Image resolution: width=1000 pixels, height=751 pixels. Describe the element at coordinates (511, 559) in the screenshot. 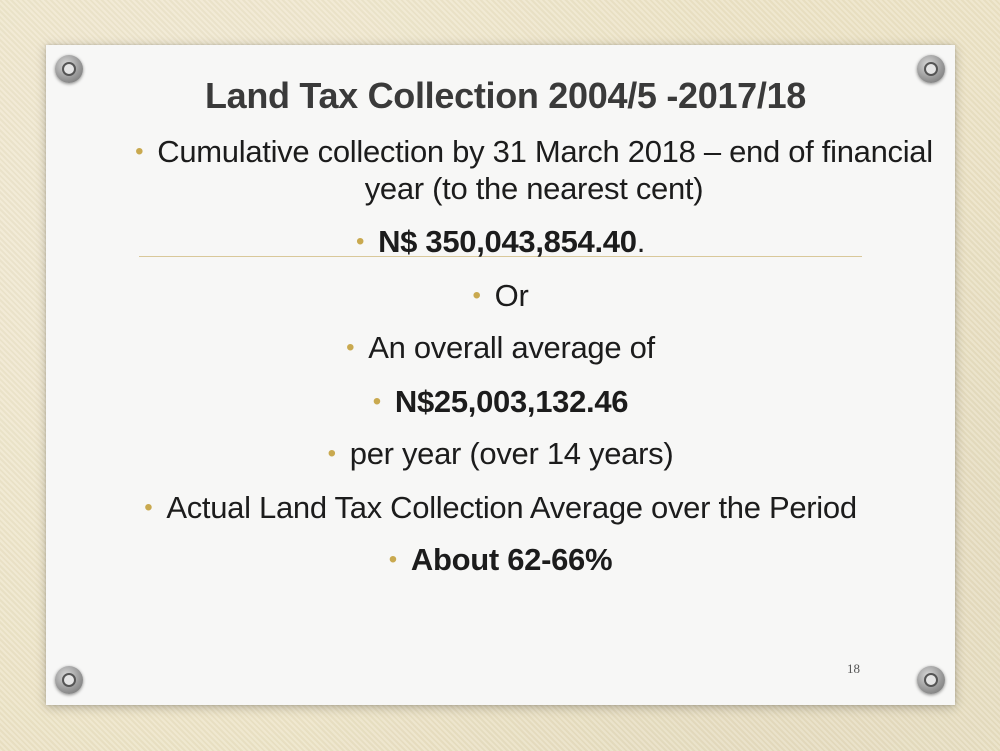

I see `percentage-value: About 62-66%` at that location.